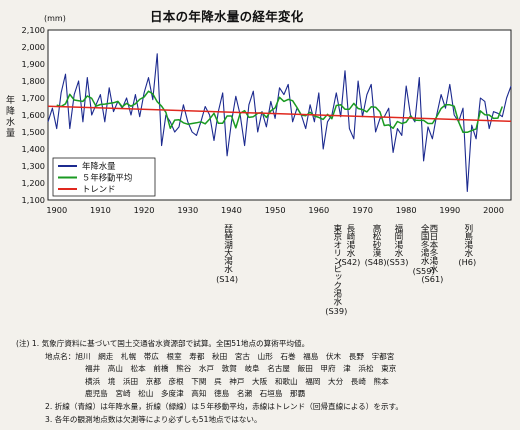 The height and width of the screenshot is (430, 520). I want to click on y-tick-label: 1,300, so click(33, 166).